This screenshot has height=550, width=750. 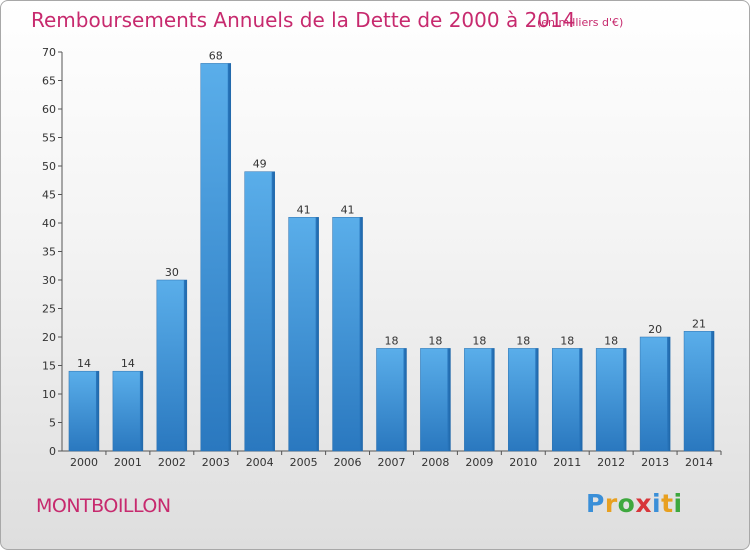 I want to click on bar-2006, so click(x=347, y=334).